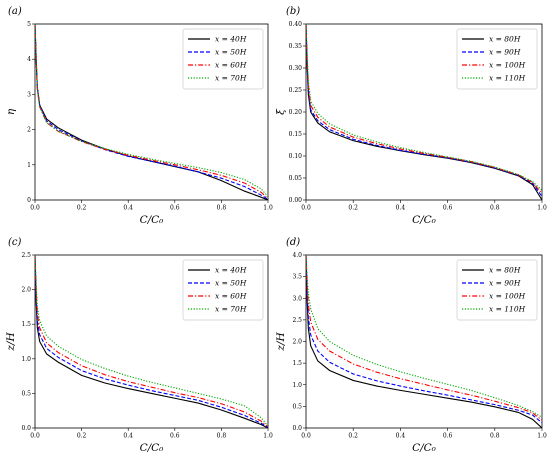 Image resolution: width=550 pixels, height=459 pixels. I want to click on y-tick-label: 3, so click(29, 94).